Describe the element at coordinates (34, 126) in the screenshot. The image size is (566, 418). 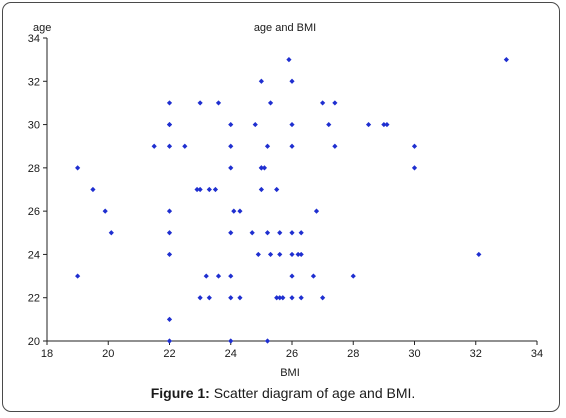
I see `y-tick-label: 30` at that location.